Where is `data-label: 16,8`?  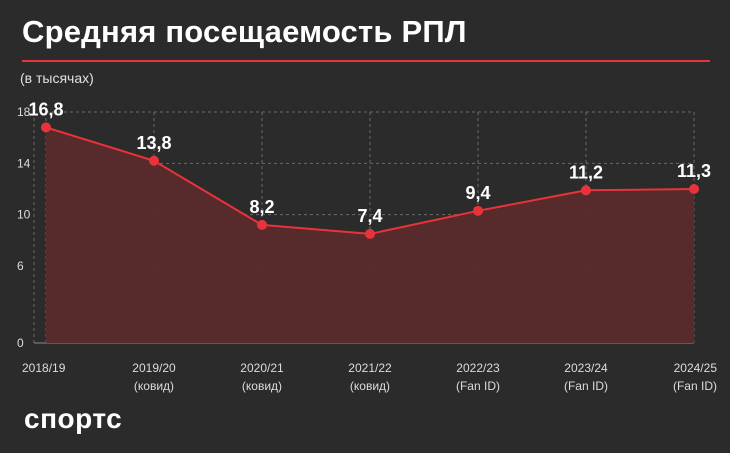
data-label: 16,8 is located at coordinates (45, 109).